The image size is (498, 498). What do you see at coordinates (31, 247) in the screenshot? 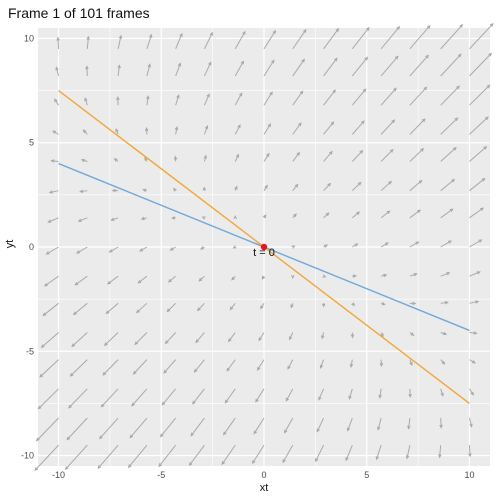
I see `y-tick-label: 0` at bounding box center [31, 247].